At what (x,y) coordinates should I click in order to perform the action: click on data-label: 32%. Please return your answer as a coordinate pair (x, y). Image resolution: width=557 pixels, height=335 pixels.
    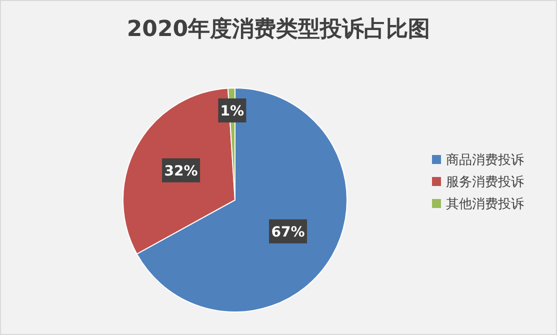
    Looking at the image, I should click on (181, 171).